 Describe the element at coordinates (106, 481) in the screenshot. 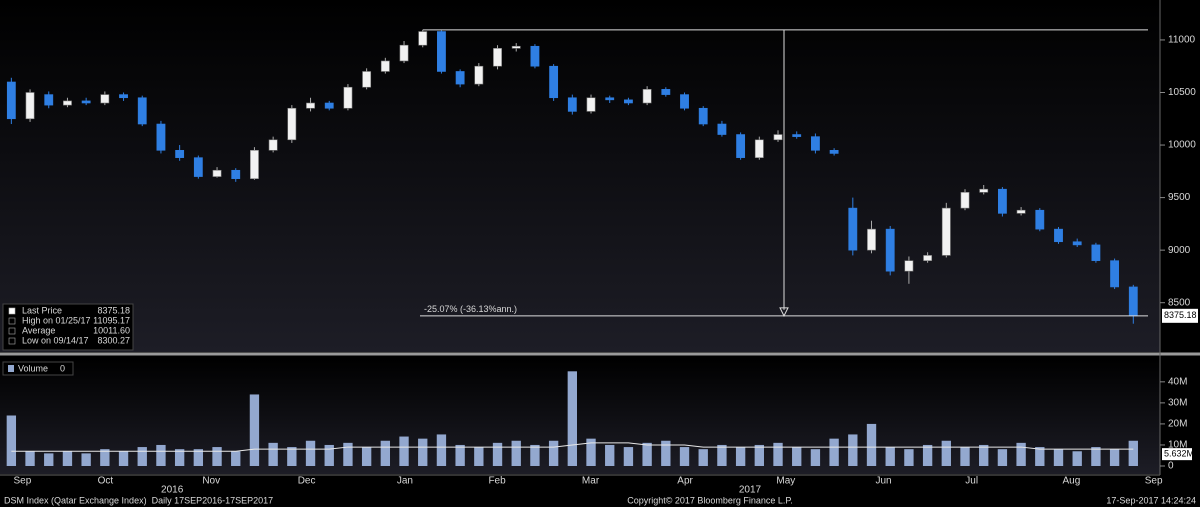

I see `x-tick-label: Oct` at that location.